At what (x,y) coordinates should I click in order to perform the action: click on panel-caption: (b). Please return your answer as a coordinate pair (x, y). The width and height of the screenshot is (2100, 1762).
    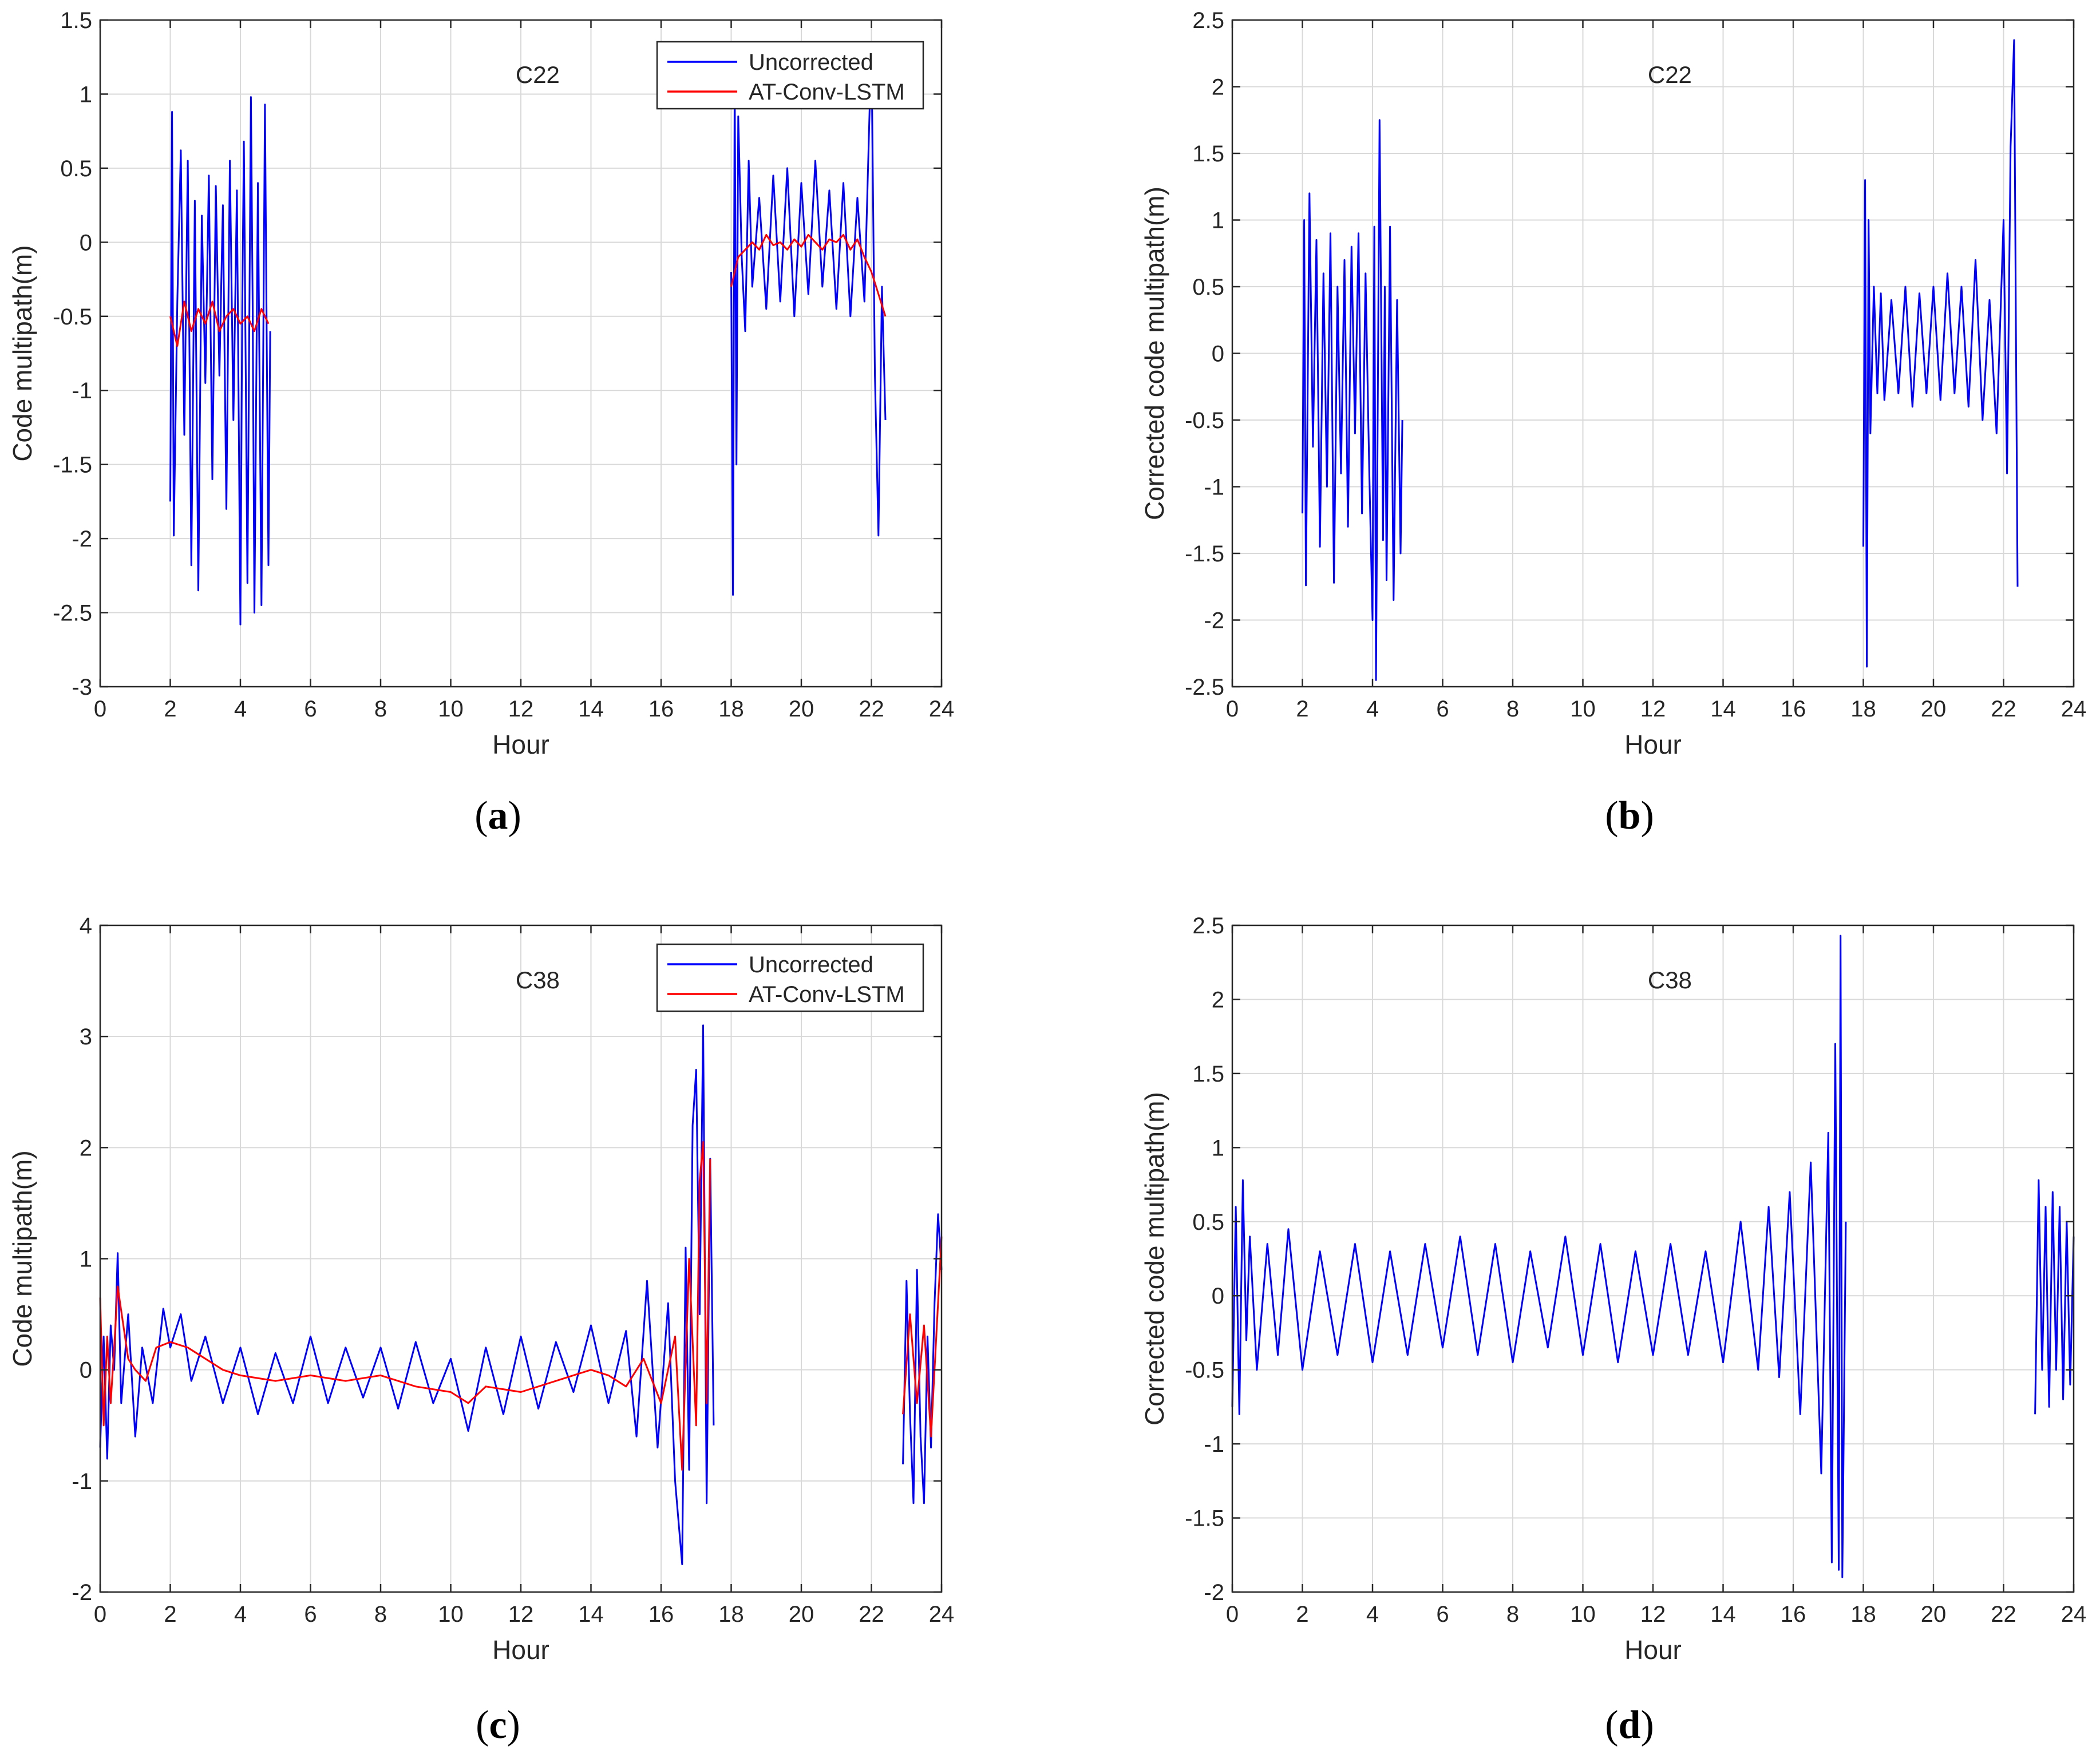
    Looking at the image, I should click on (1629, 816).